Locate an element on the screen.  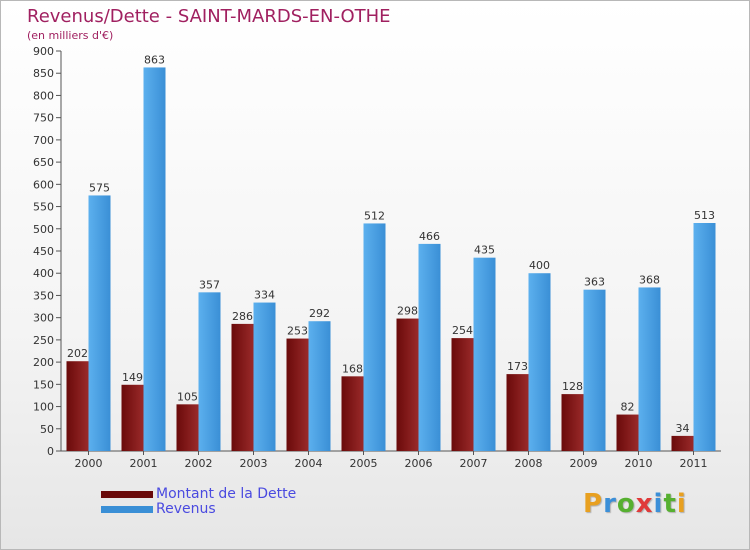
y-tick-label: 750 is located at coordinates (43, 118).